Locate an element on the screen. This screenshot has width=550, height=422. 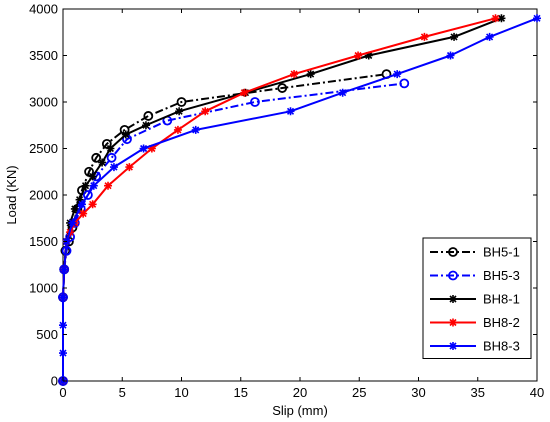
y-tick-label: 1000 is located at coordinates (43, 288).